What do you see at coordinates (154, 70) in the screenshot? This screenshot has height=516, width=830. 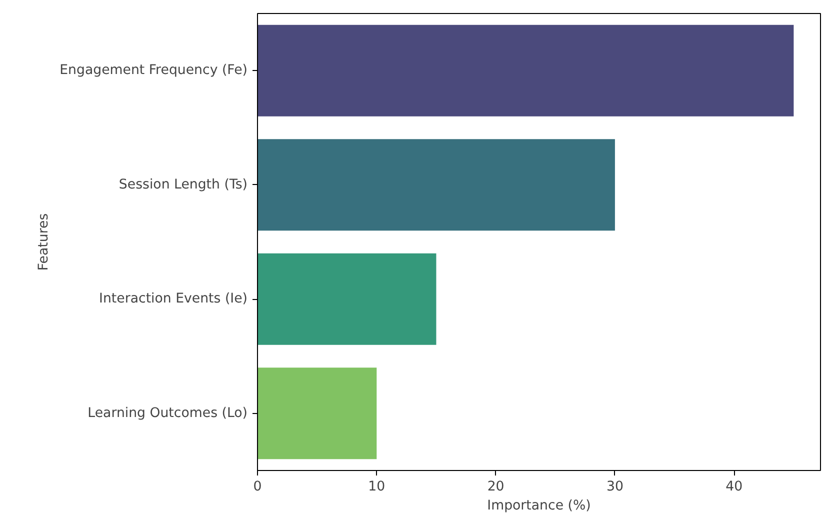 I see `y-tick-label: Engagement Frequency (Fe)` at bounding box center [154, 70].